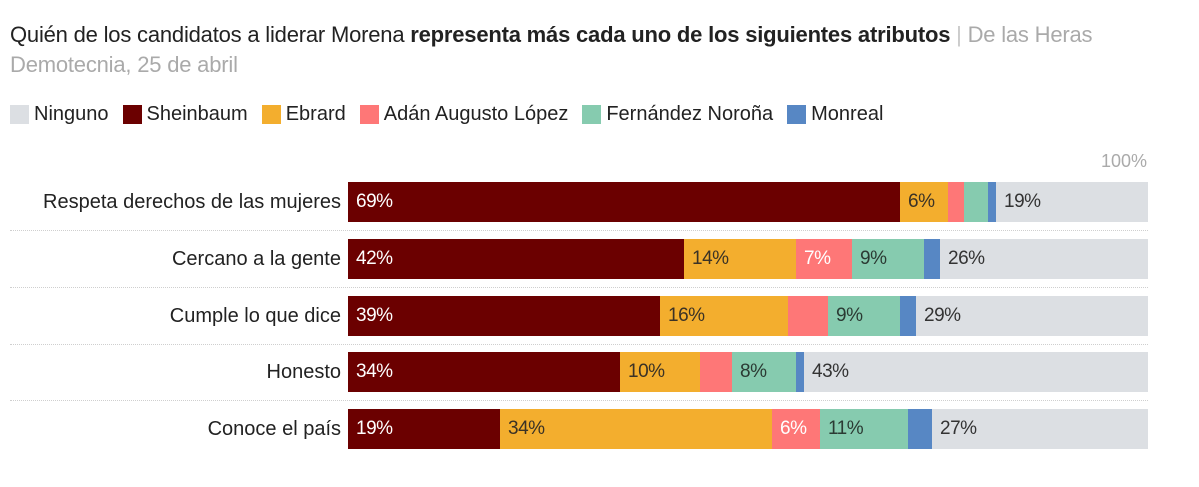  I want to click on bar-segment-ad-n-augusto-l-pez: 6%, so click(796, 429).